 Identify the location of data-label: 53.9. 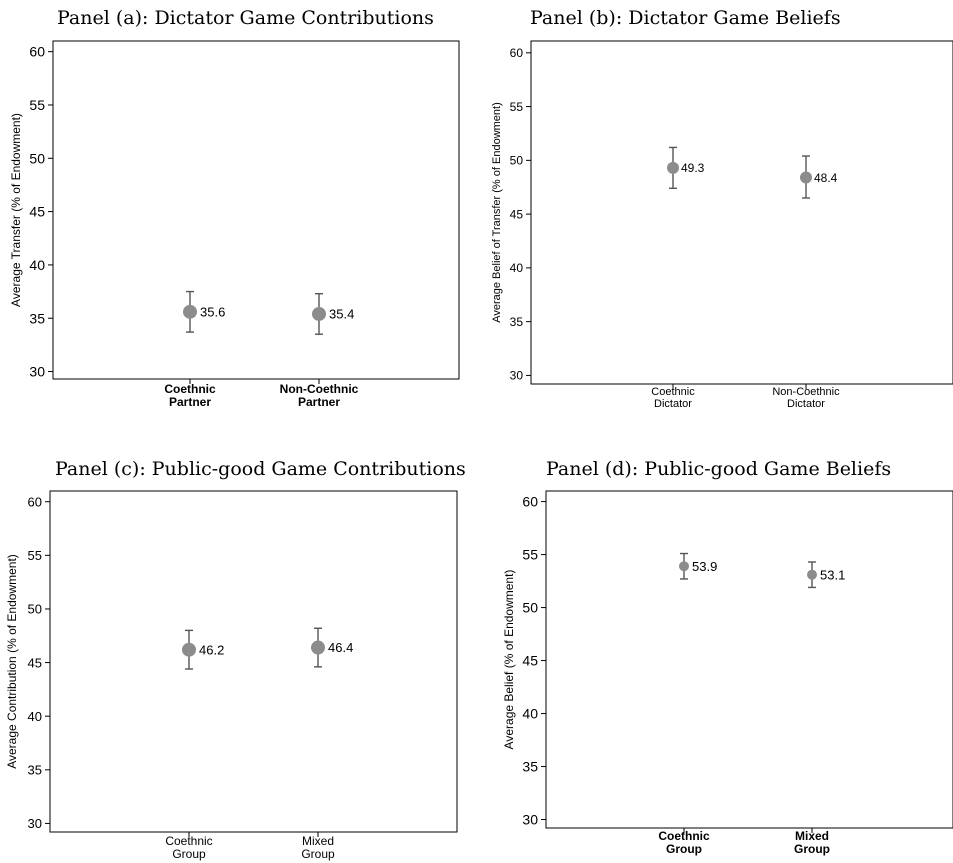
(704, 566).